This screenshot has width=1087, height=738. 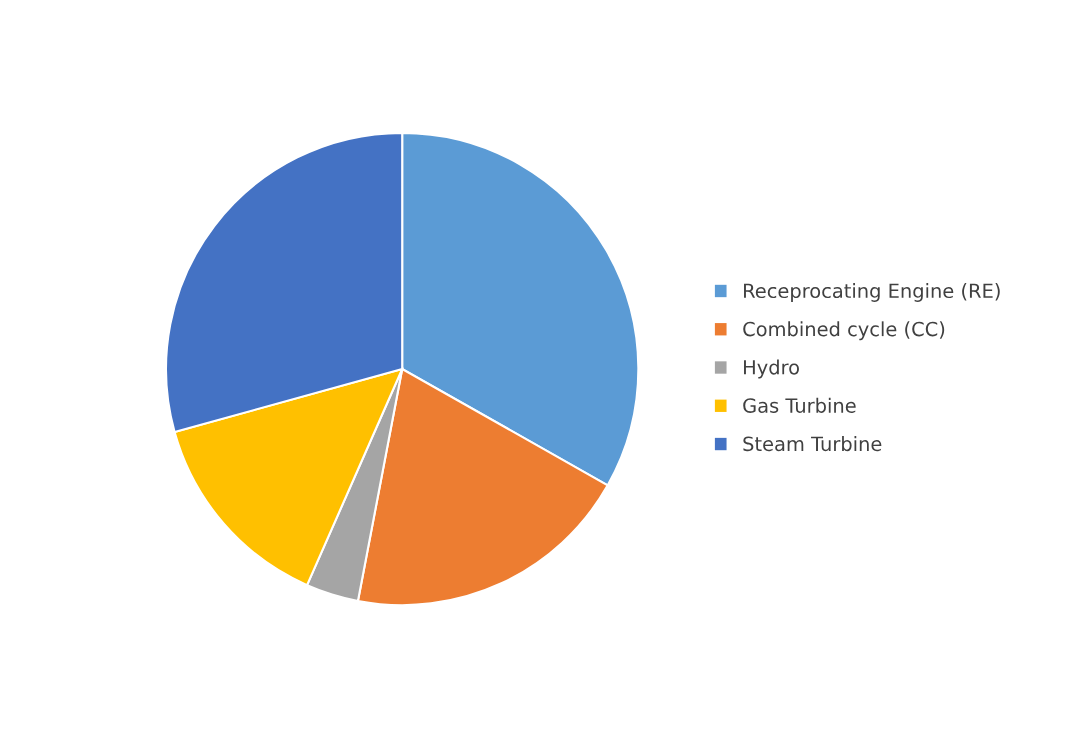 What do you see at coordinates (844, 331) in the screenshot?
I see `legend-label: Combined cycle (CC)` at bounding box center [844, 331].